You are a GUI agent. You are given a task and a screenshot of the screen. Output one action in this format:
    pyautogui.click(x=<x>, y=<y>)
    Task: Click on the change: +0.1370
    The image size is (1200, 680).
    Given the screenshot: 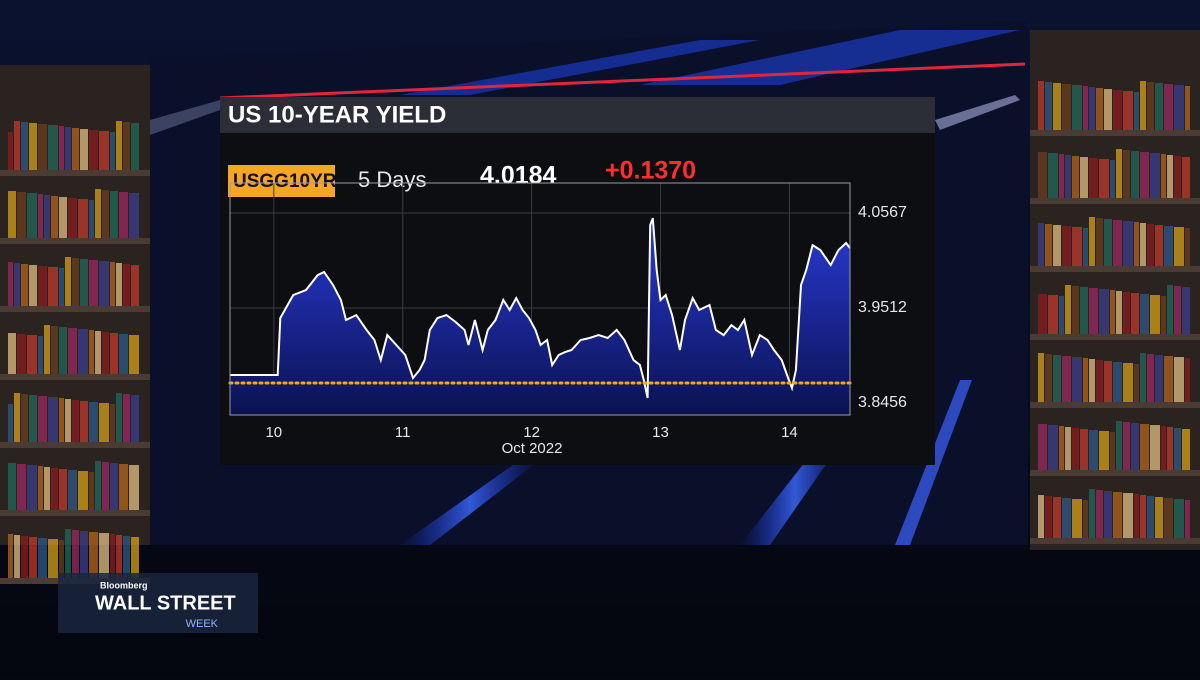 What is the action you would take?
    pyautogui.click(x=650, y=171)
    